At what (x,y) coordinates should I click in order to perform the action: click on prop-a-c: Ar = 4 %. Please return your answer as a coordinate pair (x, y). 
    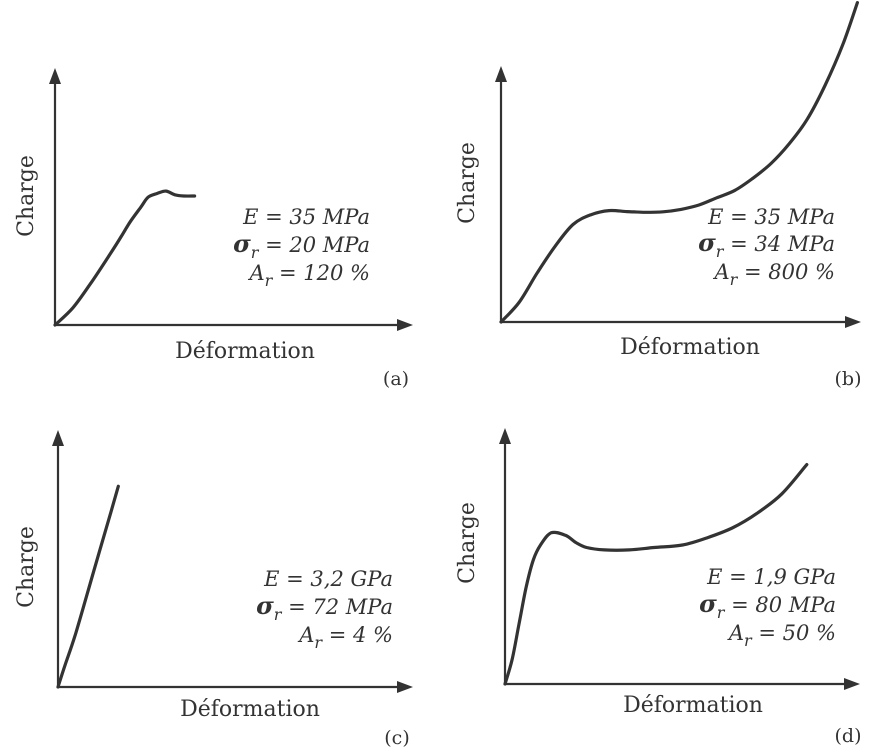
    Looking at the image, I should click on (345, 637).